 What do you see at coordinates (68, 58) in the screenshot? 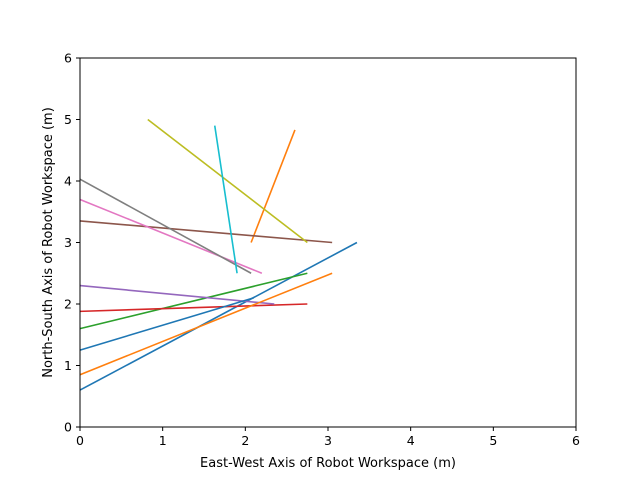
I see `y-tick-label: 6` at bounding box center [68, 58].